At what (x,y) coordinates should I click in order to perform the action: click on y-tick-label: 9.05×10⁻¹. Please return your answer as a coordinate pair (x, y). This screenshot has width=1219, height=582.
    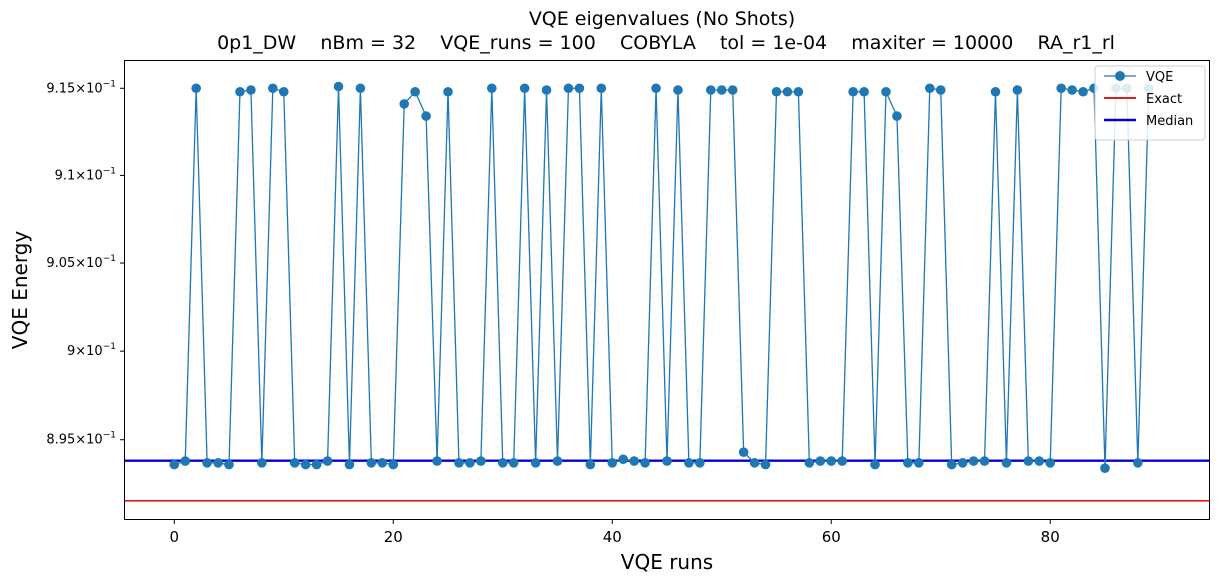
    Looking at the image, I should click on (81, 262).